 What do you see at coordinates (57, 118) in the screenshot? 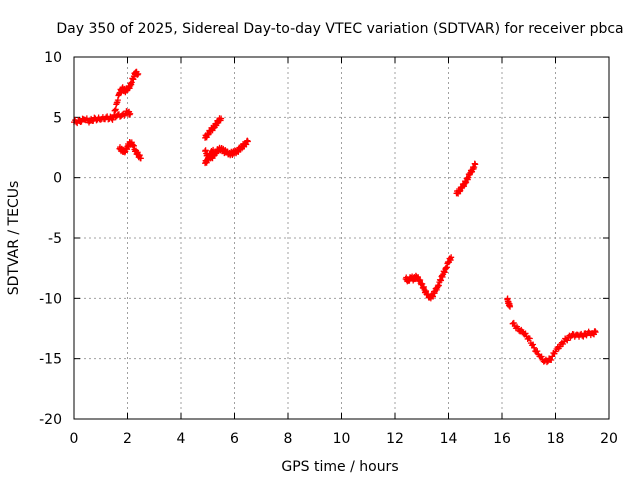
I see `y-tick-label: 5` at bounding box center [57, 118].